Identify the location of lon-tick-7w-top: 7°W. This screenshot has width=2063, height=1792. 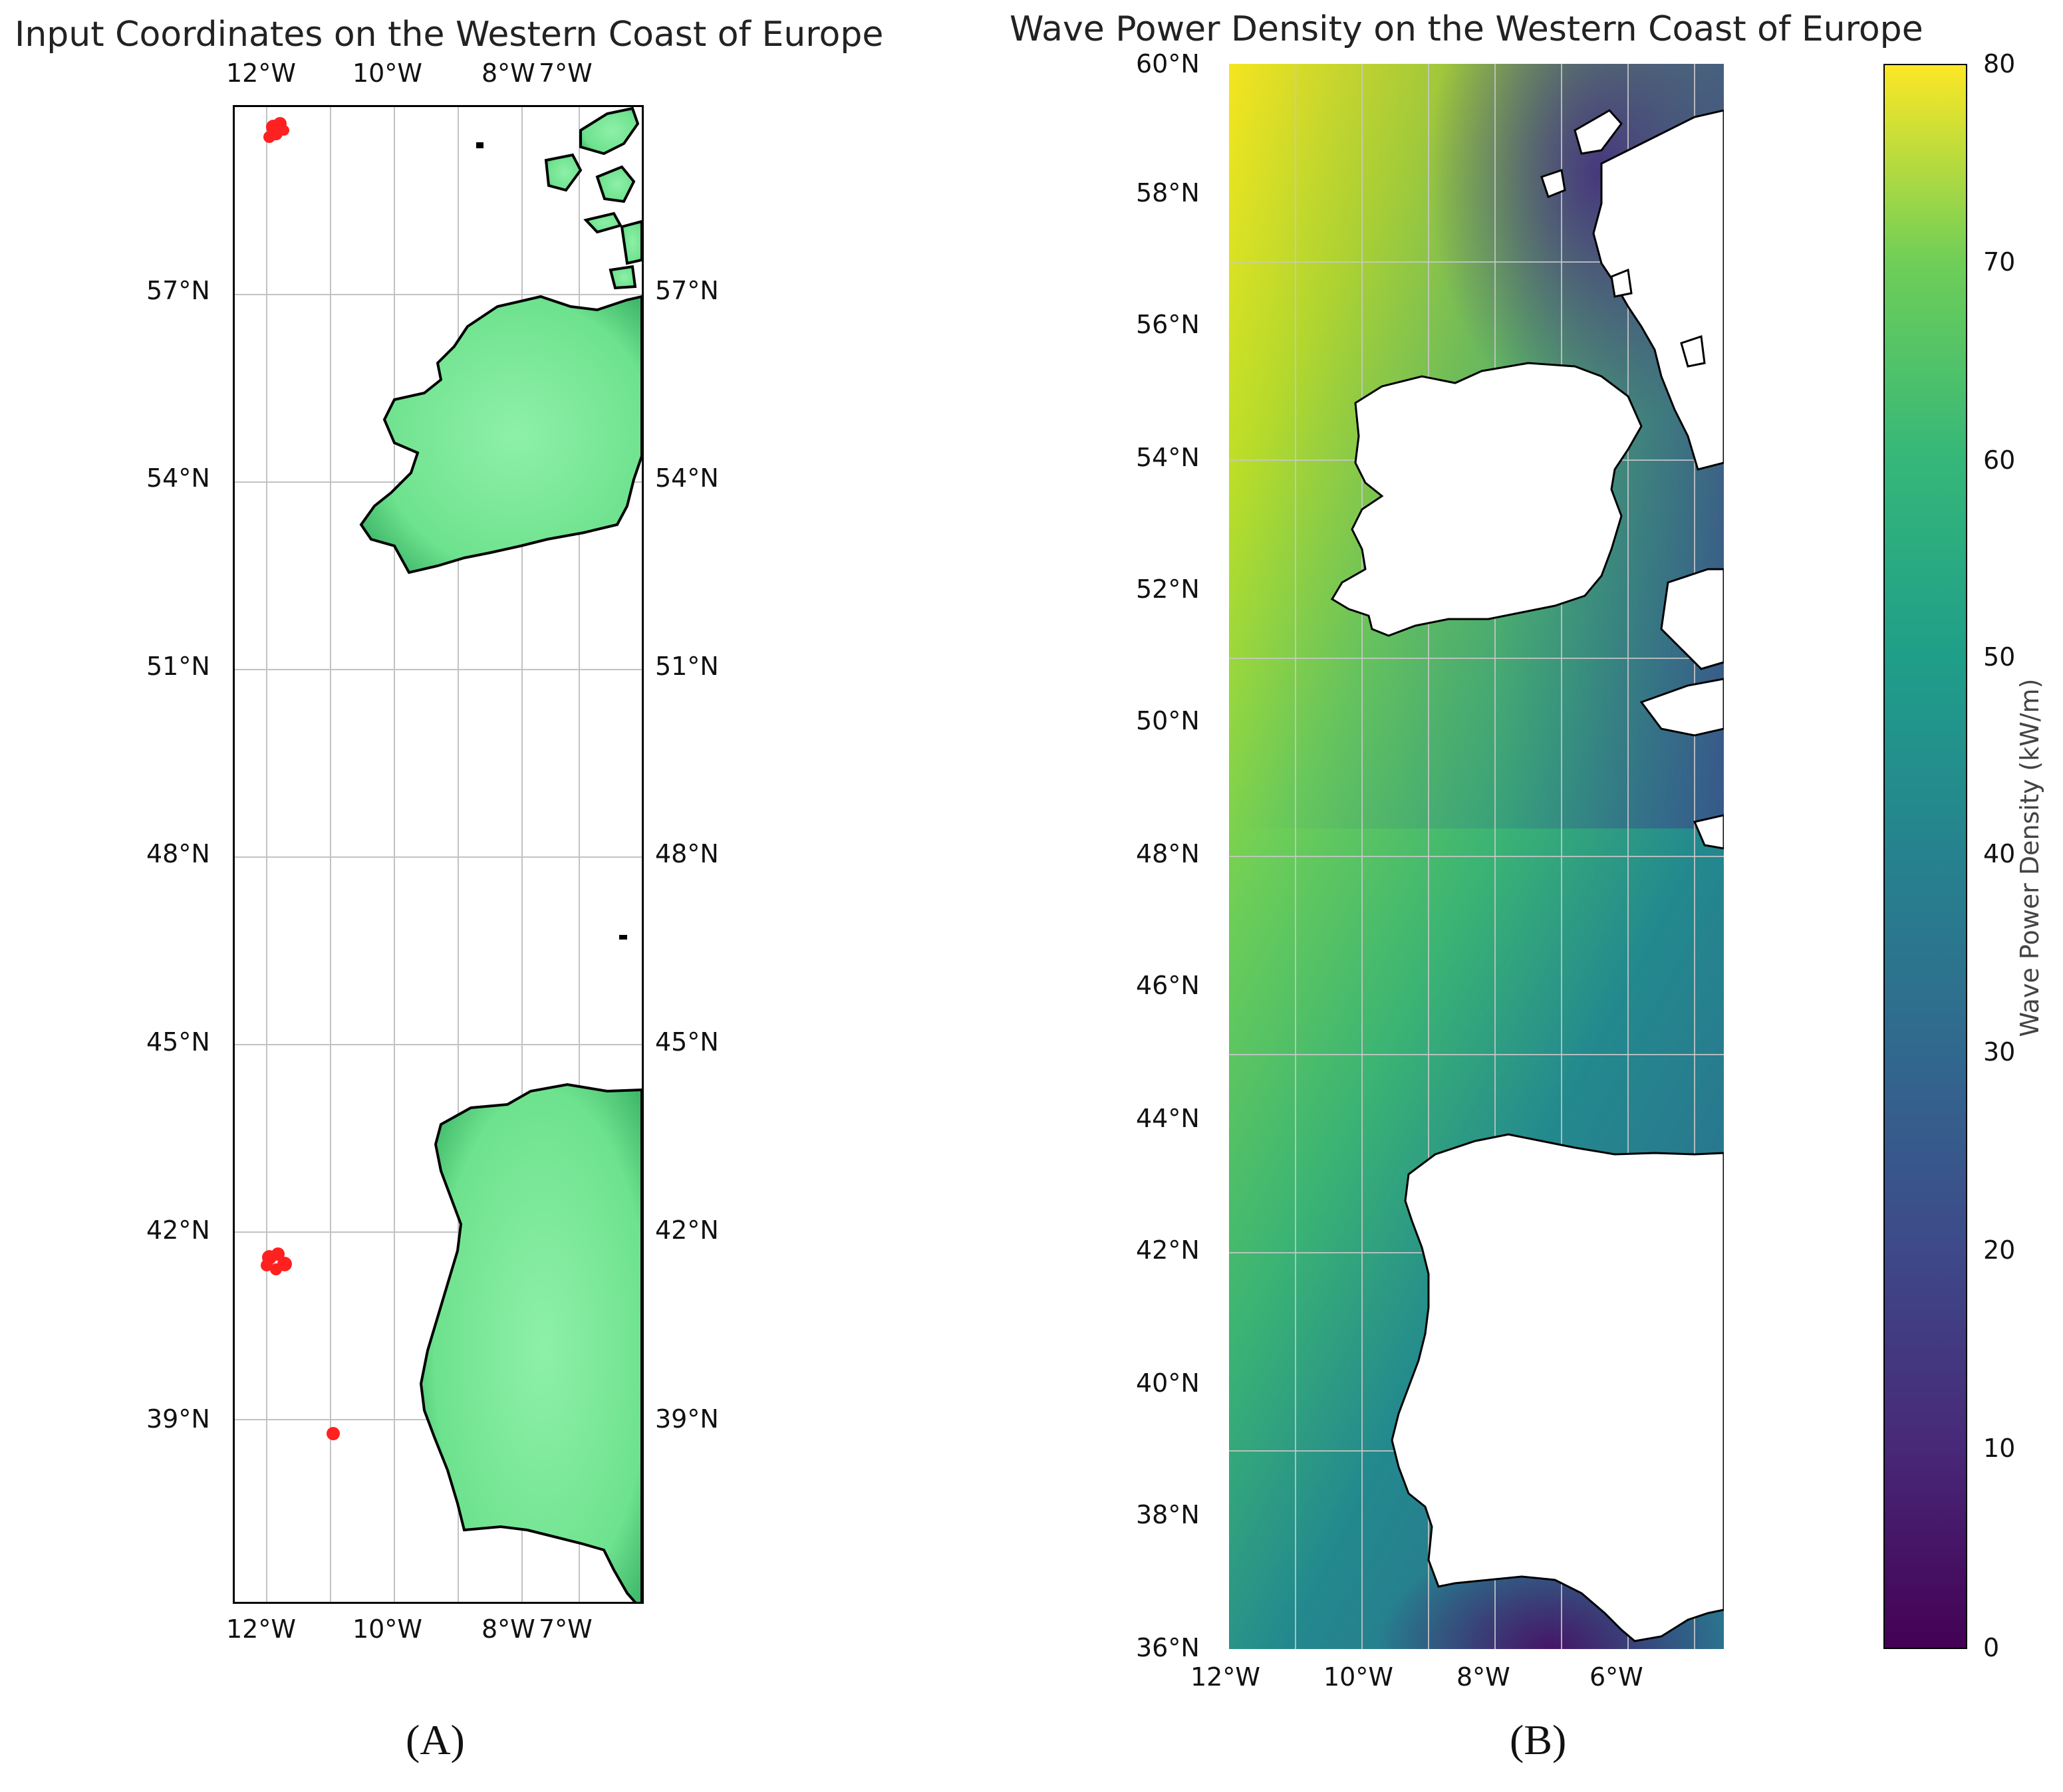
(566, 73).